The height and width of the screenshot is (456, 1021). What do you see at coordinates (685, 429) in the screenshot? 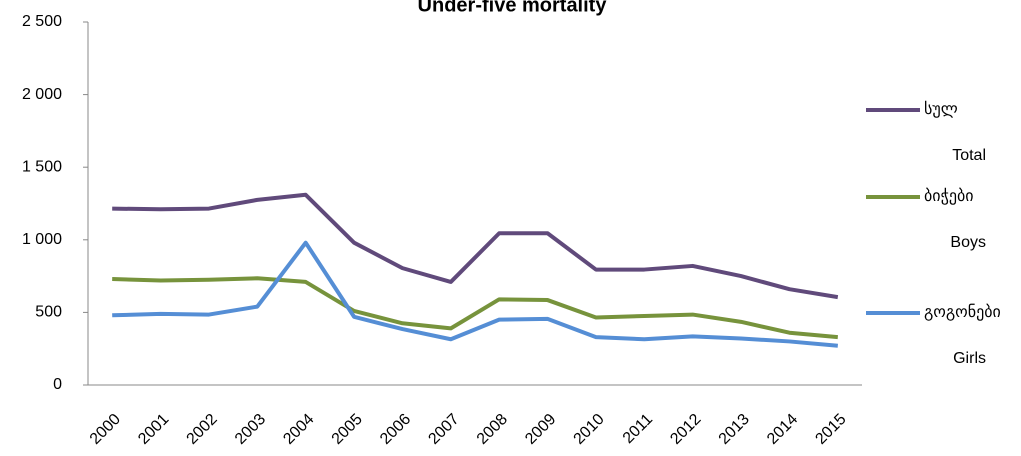
I see `x-tick-label: 2012` at bounding box center [685, 429].